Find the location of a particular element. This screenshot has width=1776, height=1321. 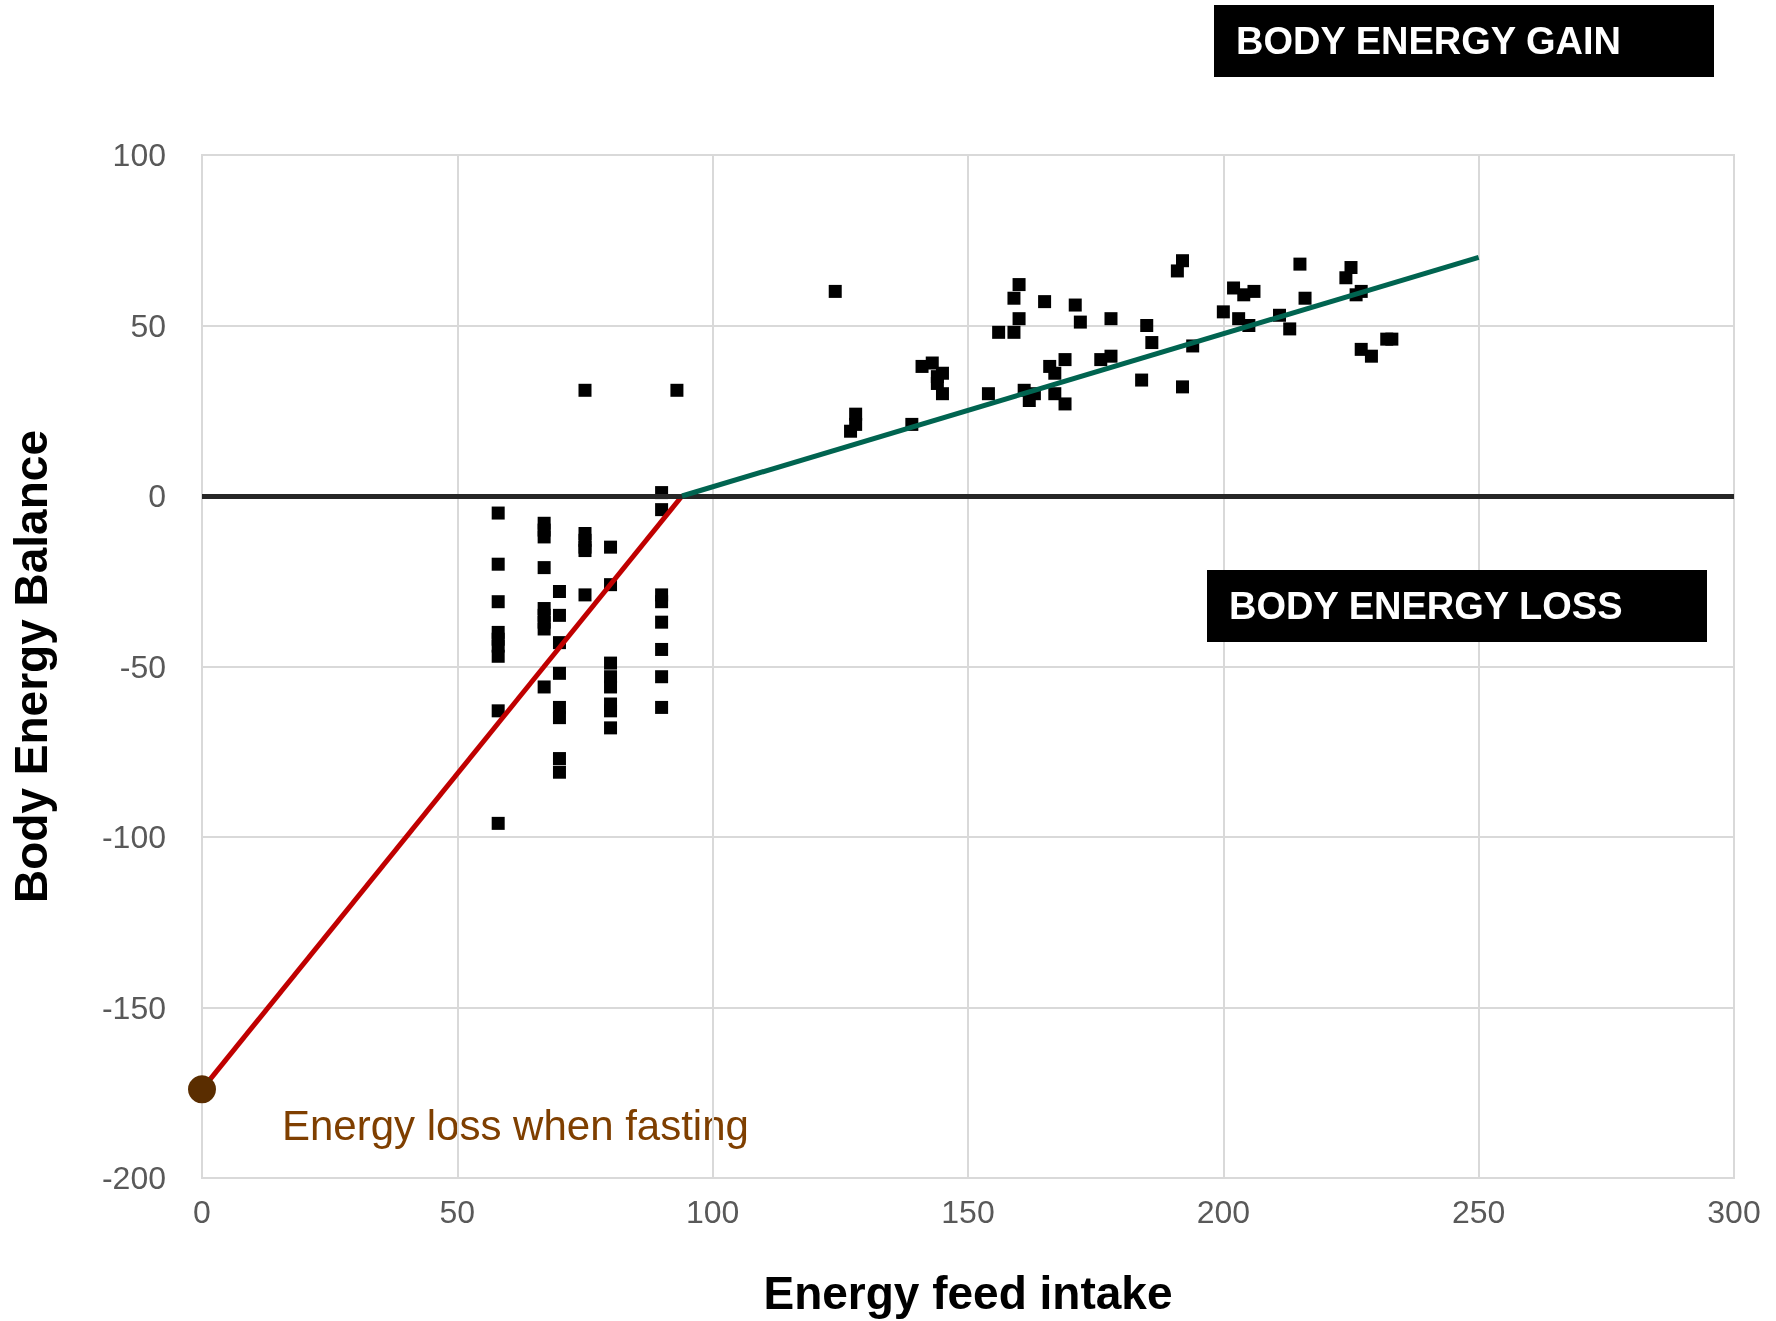

y-tick-label: 0 is located at coordinates (157, 496).